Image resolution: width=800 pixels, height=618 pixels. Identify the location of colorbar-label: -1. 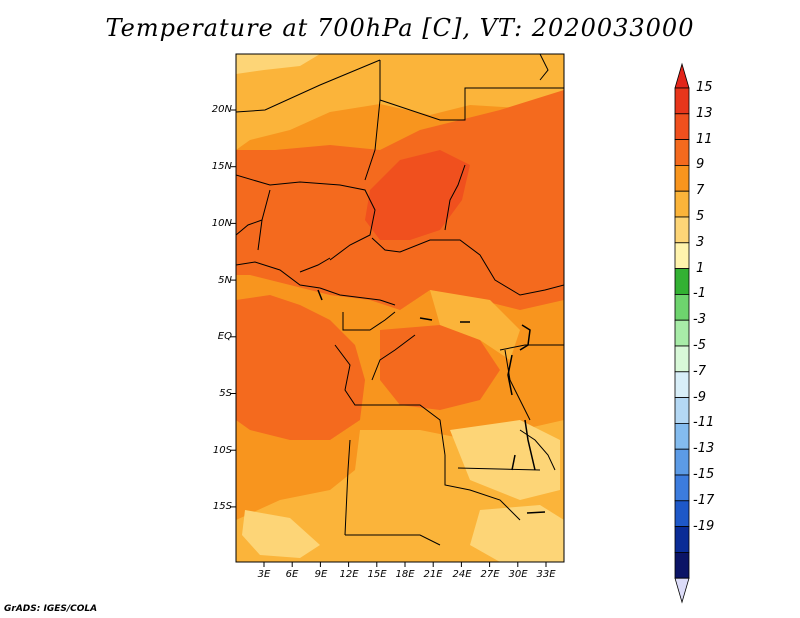
(699, 294).